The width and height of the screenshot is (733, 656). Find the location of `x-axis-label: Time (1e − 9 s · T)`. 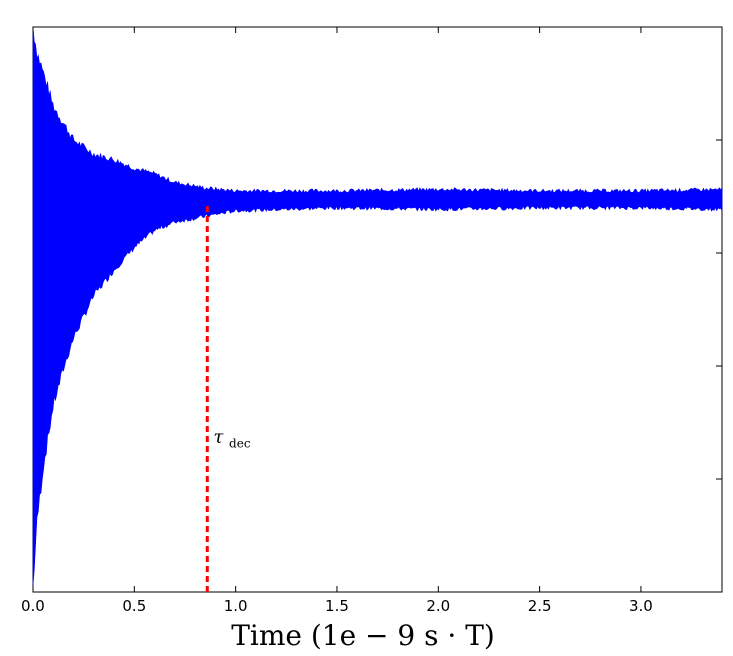

x-axis-label: Time (1e − 9 s · T) is located at coordinates (363, 635).